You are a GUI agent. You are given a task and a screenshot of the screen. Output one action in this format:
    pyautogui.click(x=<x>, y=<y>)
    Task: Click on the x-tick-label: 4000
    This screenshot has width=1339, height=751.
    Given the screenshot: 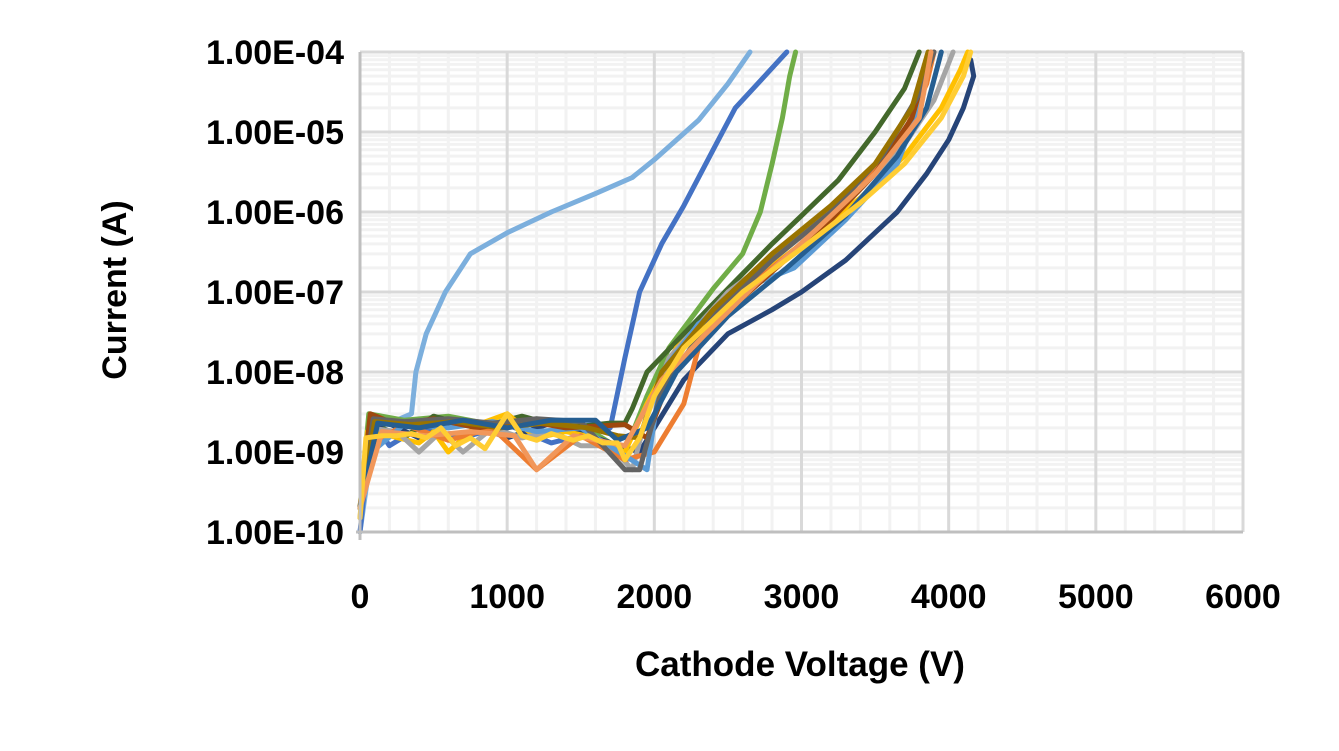 What is the action you would take?
    pyautogui.click(x=949, y=597)
    